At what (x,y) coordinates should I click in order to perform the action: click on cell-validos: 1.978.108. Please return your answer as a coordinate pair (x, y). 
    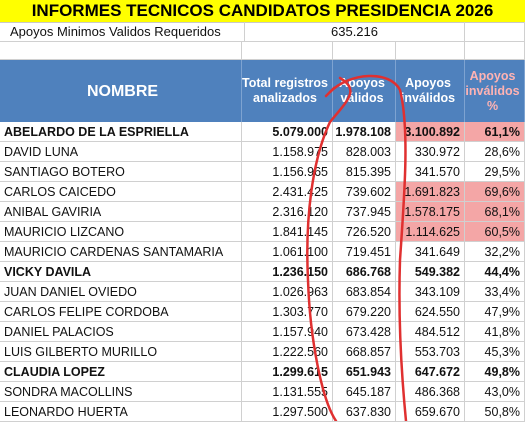
    Looking at the image, I should click on (364, 132).